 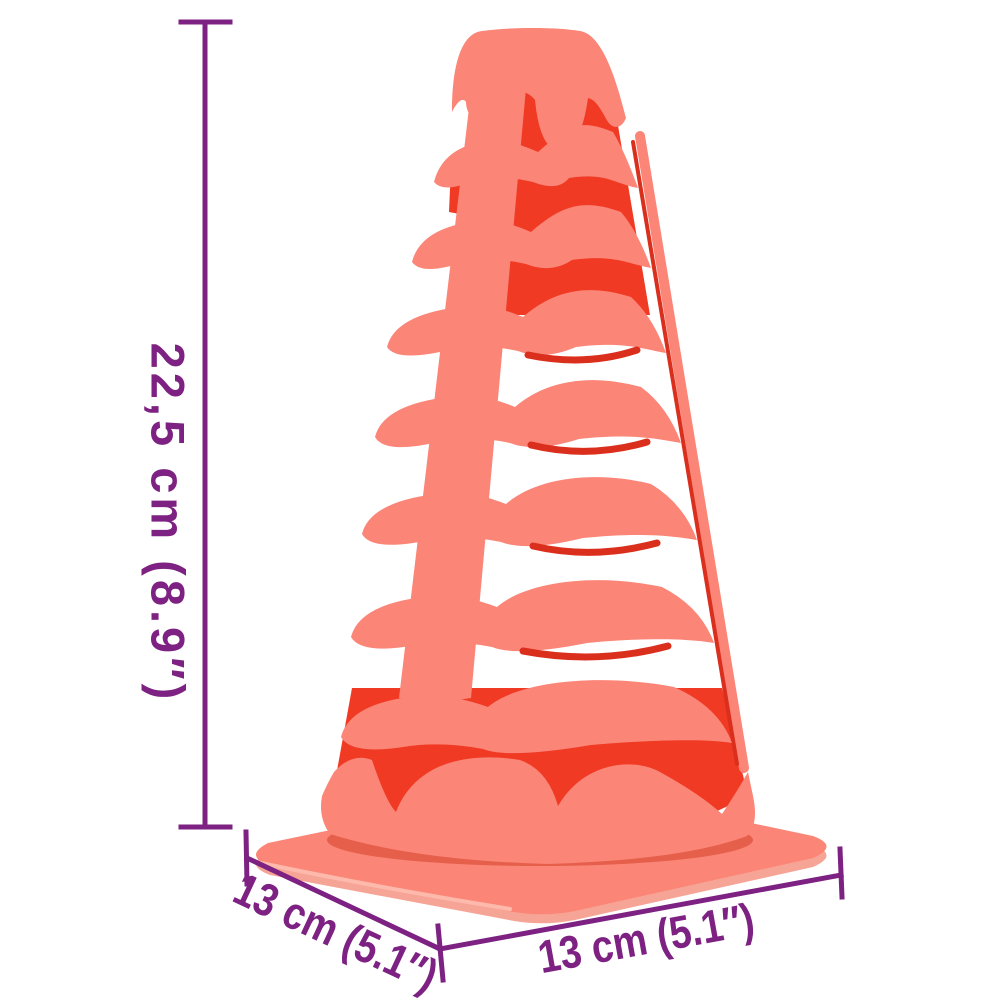 I want to click on base-plate-edge-highlight, so click(x=383, y=885).